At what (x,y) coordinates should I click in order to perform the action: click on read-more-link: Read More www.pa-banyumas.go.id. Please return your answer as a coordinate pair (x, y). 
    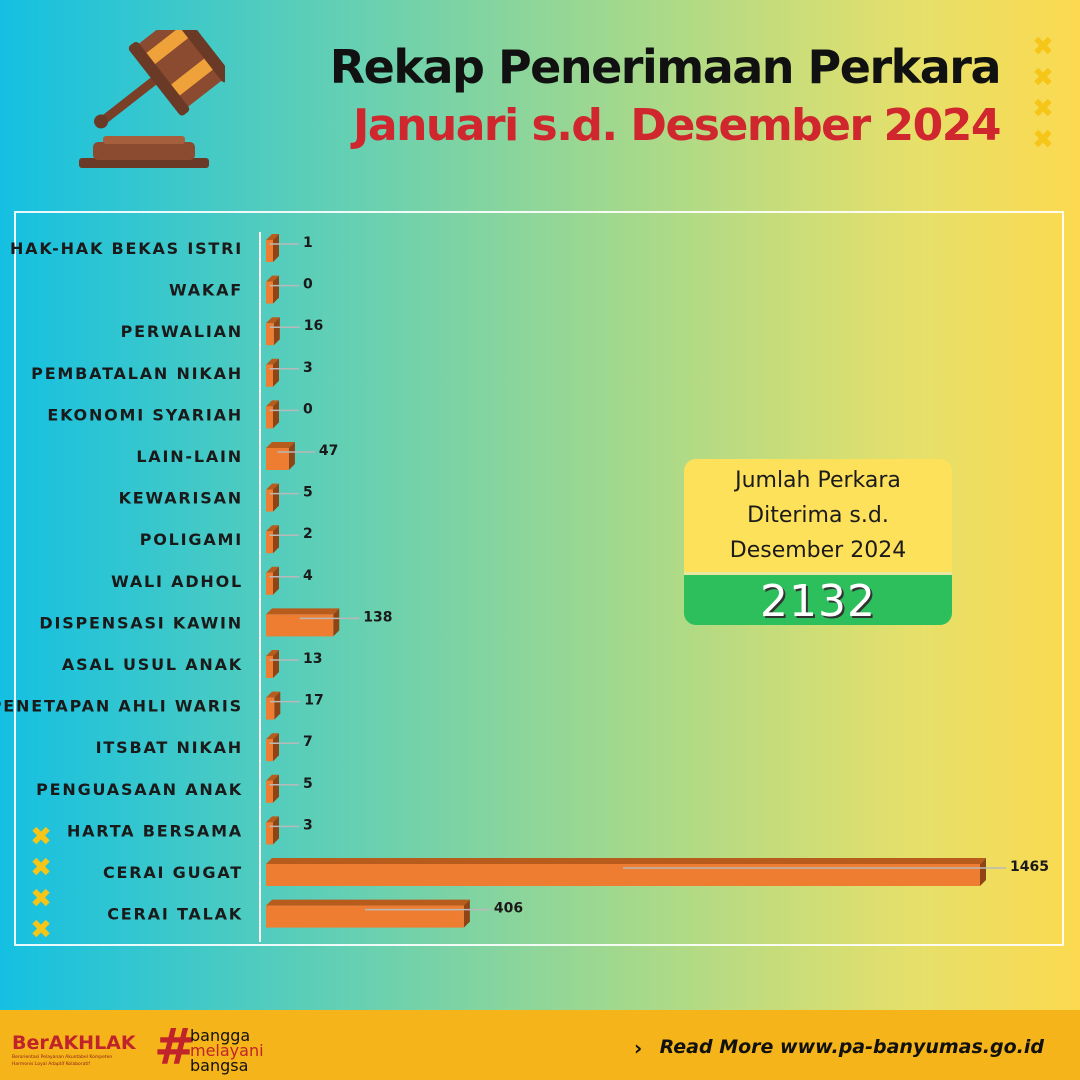
    Looking at the image, I should click on (851, 1047).